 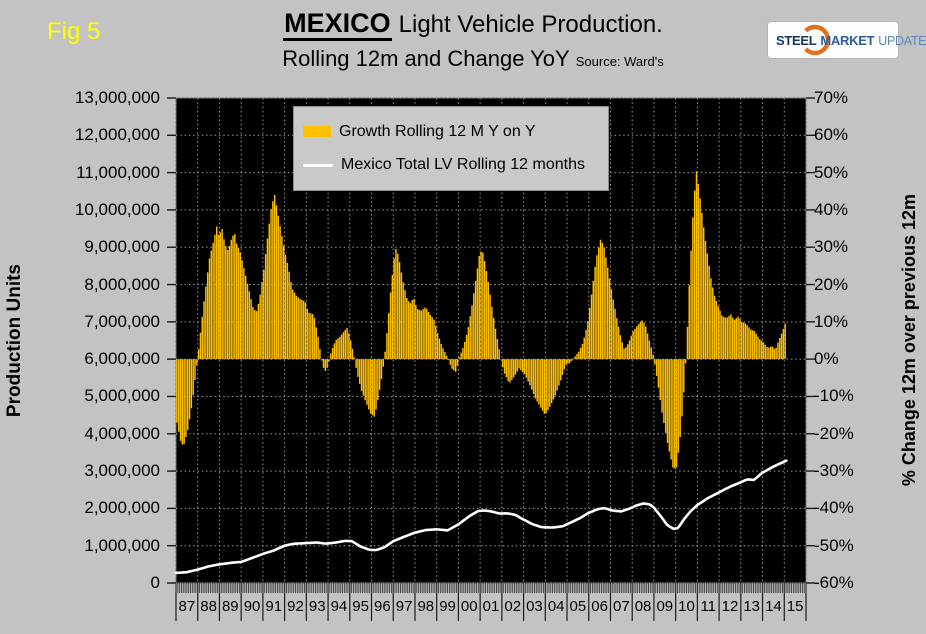 I want to click on title-line-1: MEXICO Light Vehicle Production., so click(x=473, y=24).